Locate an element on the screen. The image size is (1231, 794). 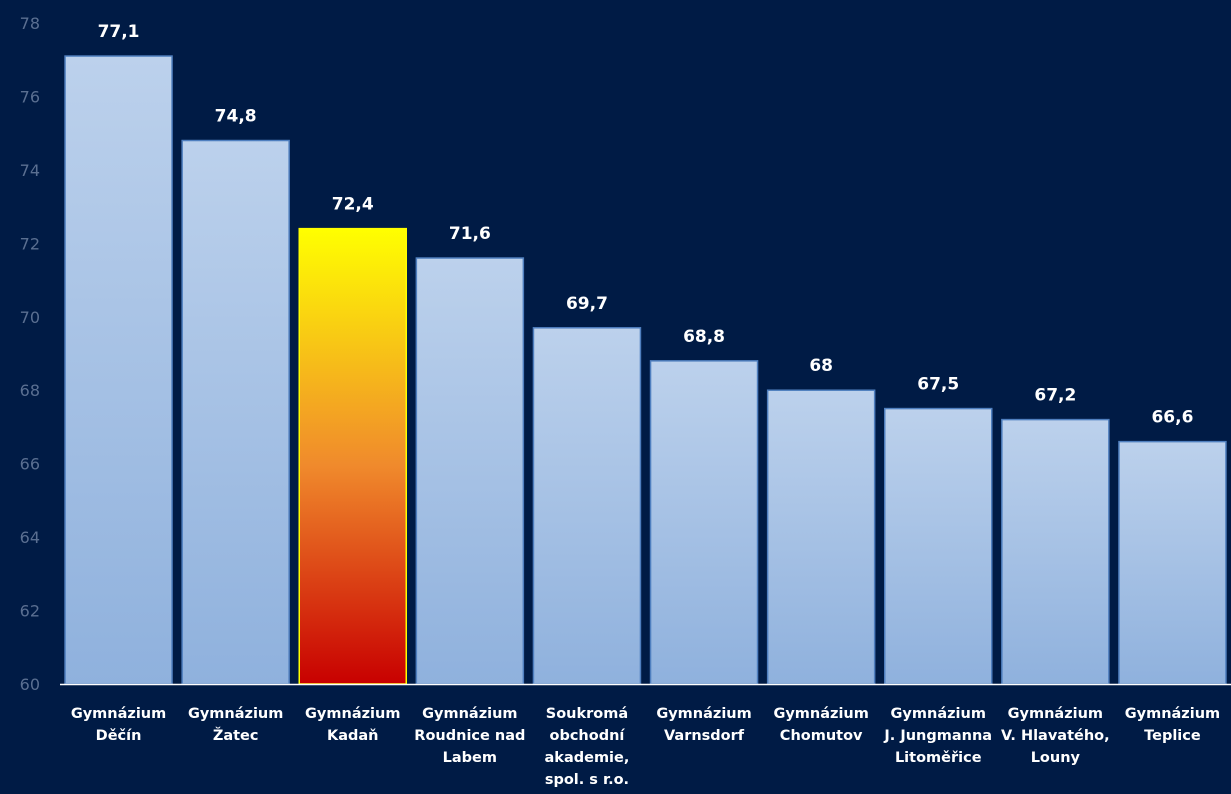
y-tick-label: 78 is located at coordinates (30, 23).